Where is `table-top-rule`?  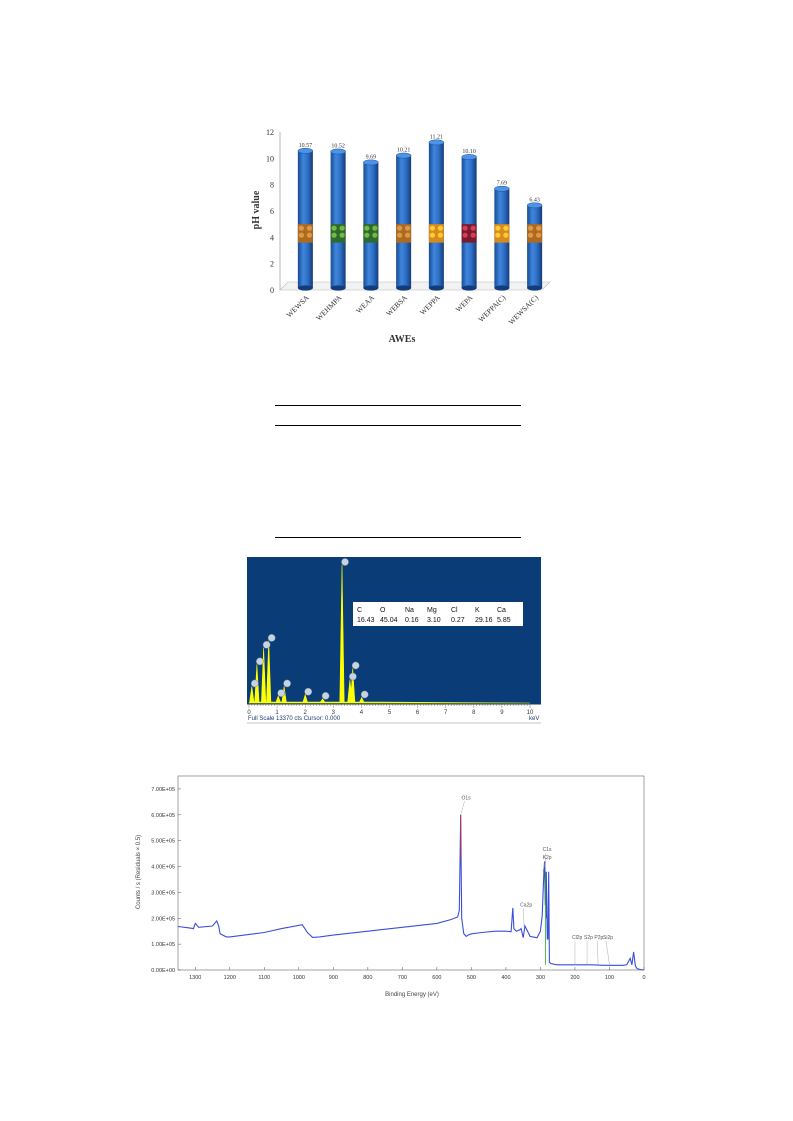 table-top-rule is located at coordinates (398, 405).